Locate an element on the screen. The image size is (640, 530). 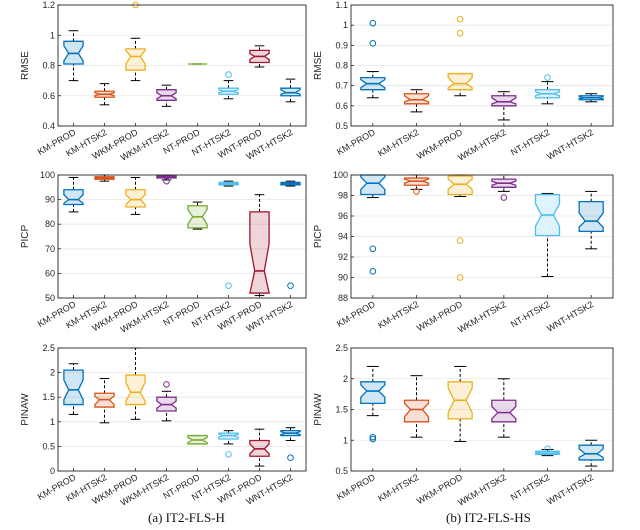
y-tick-label: 0.5 is located at coordinates (48, 446).